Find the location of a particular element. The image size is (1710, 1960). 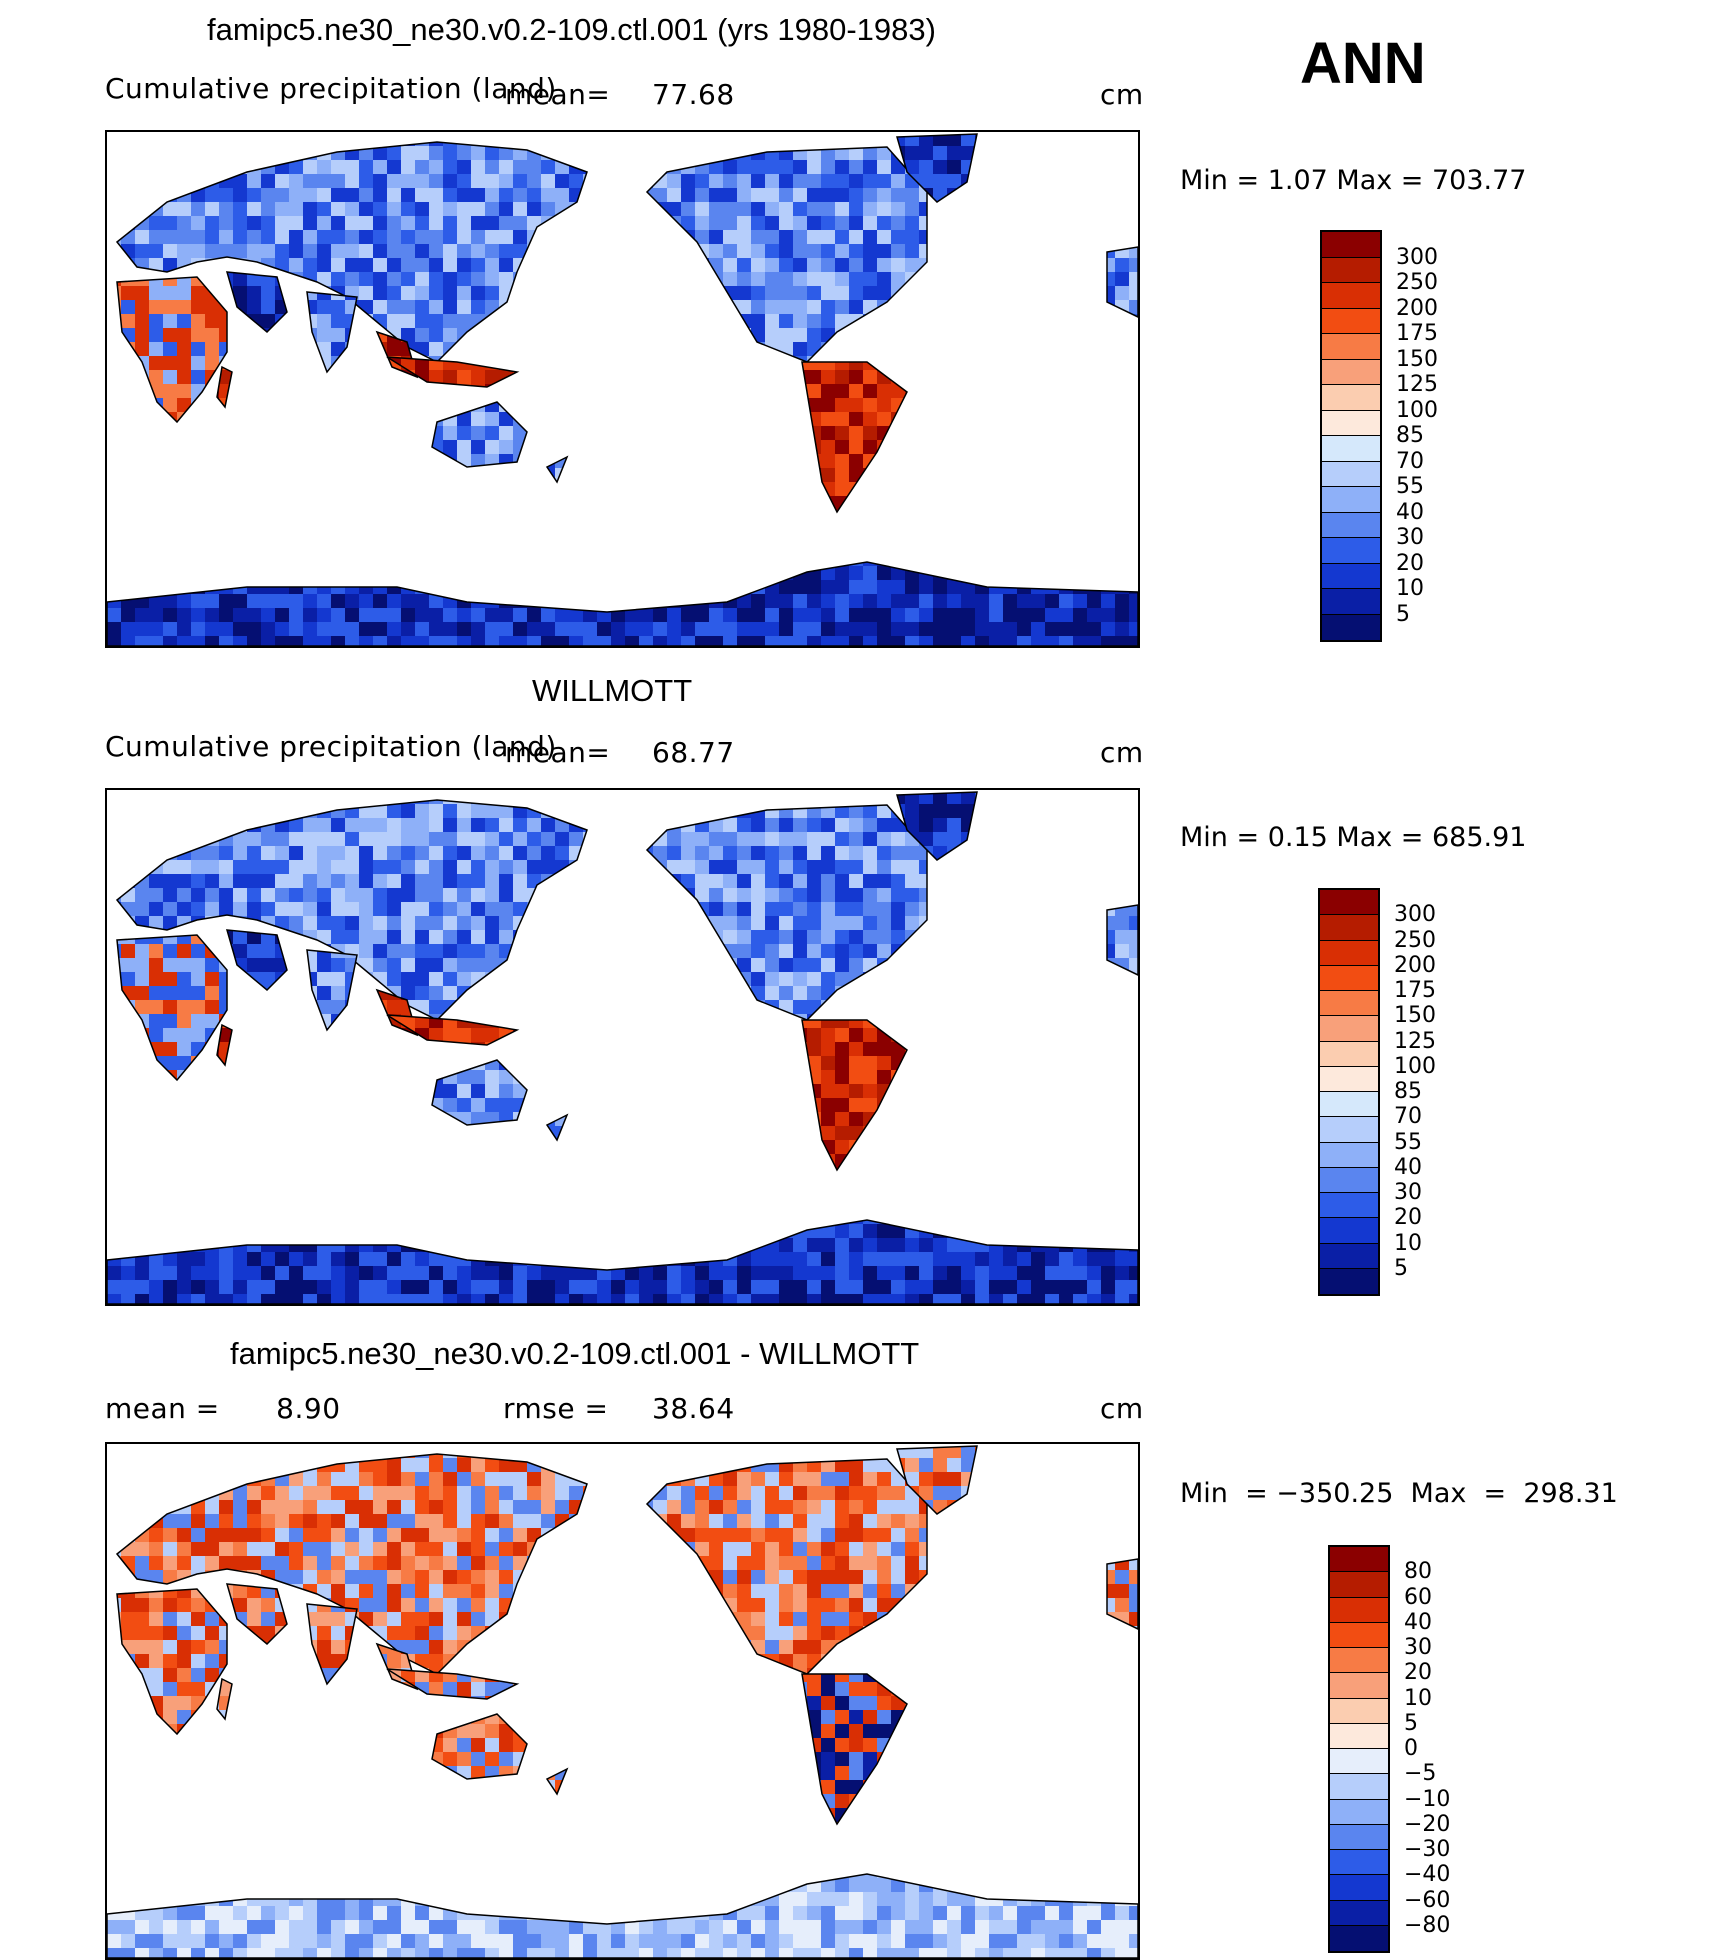

colorbar-tick-label: 80 is located at coordinates (1418, 1571).